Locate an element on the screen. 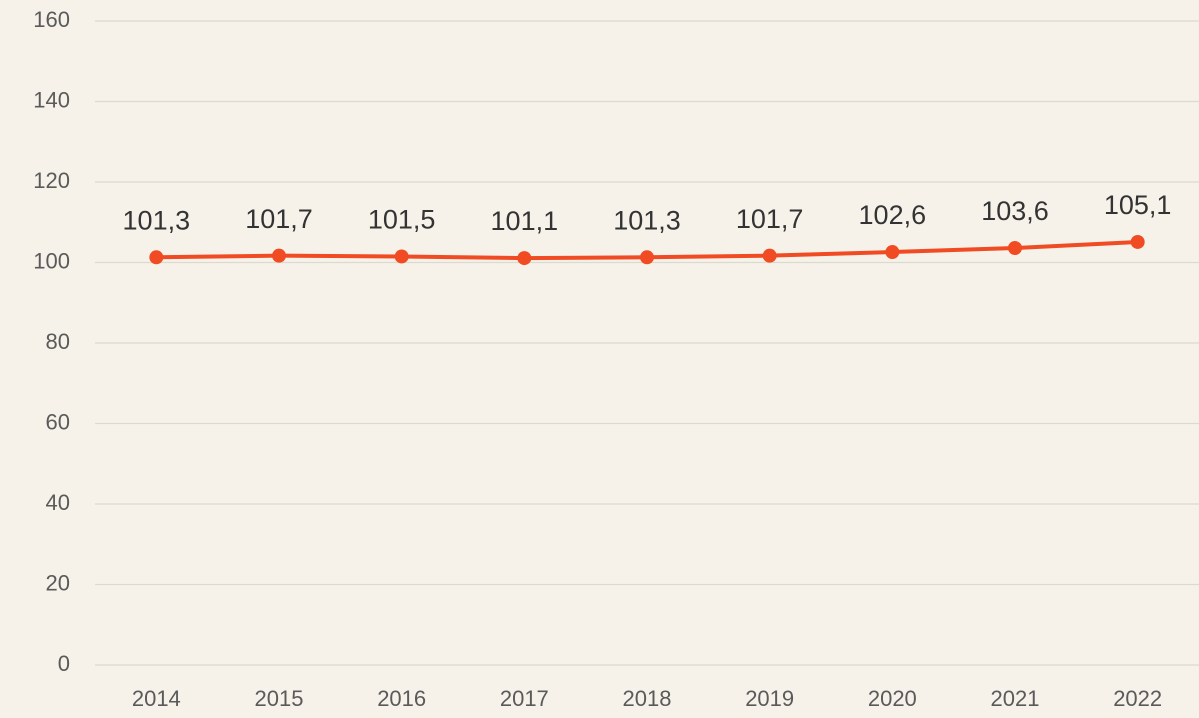 The width and height of the screenshot is (1199, 718). x-tick-label: 2018 is located at coordinates (647, 698).